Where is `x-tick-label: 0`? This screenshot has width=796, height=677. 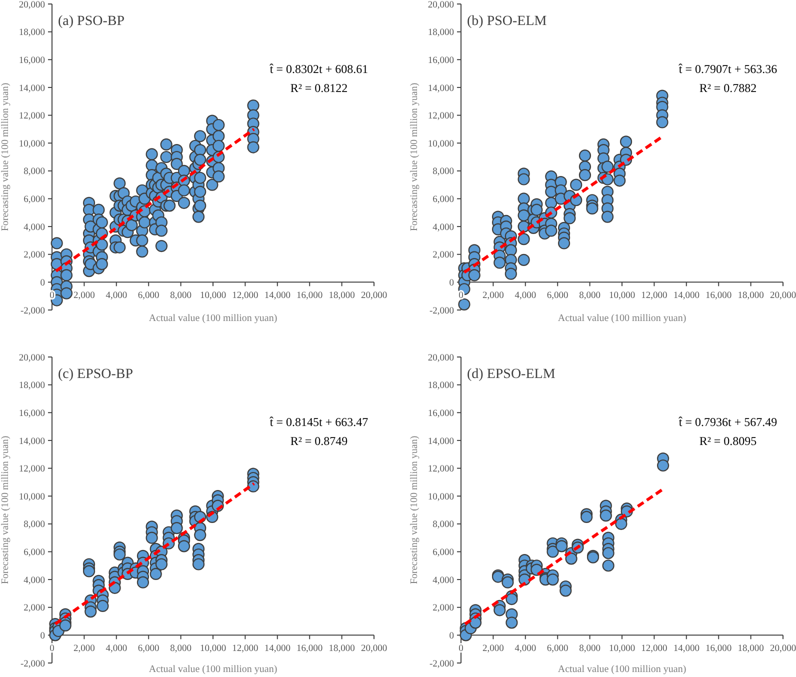 x-tick-label: 0 is located at coordinates (52, 296).